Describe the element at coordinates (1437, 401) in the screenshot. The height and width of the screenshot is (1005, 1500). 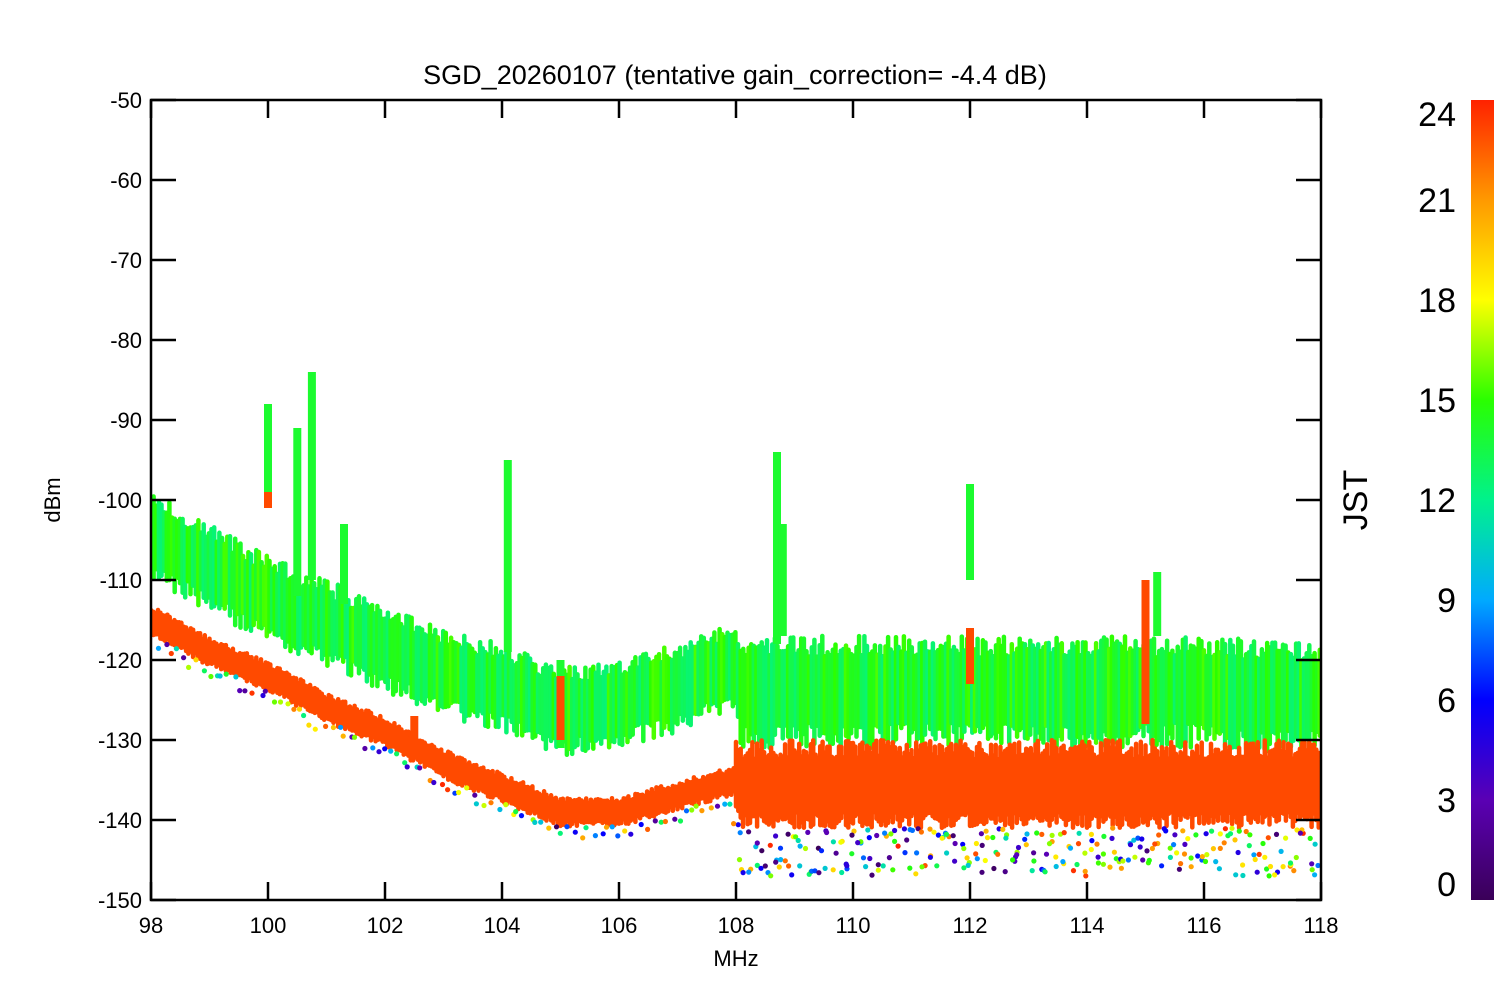
I see `colorbar-tick-label: 15` at that location.